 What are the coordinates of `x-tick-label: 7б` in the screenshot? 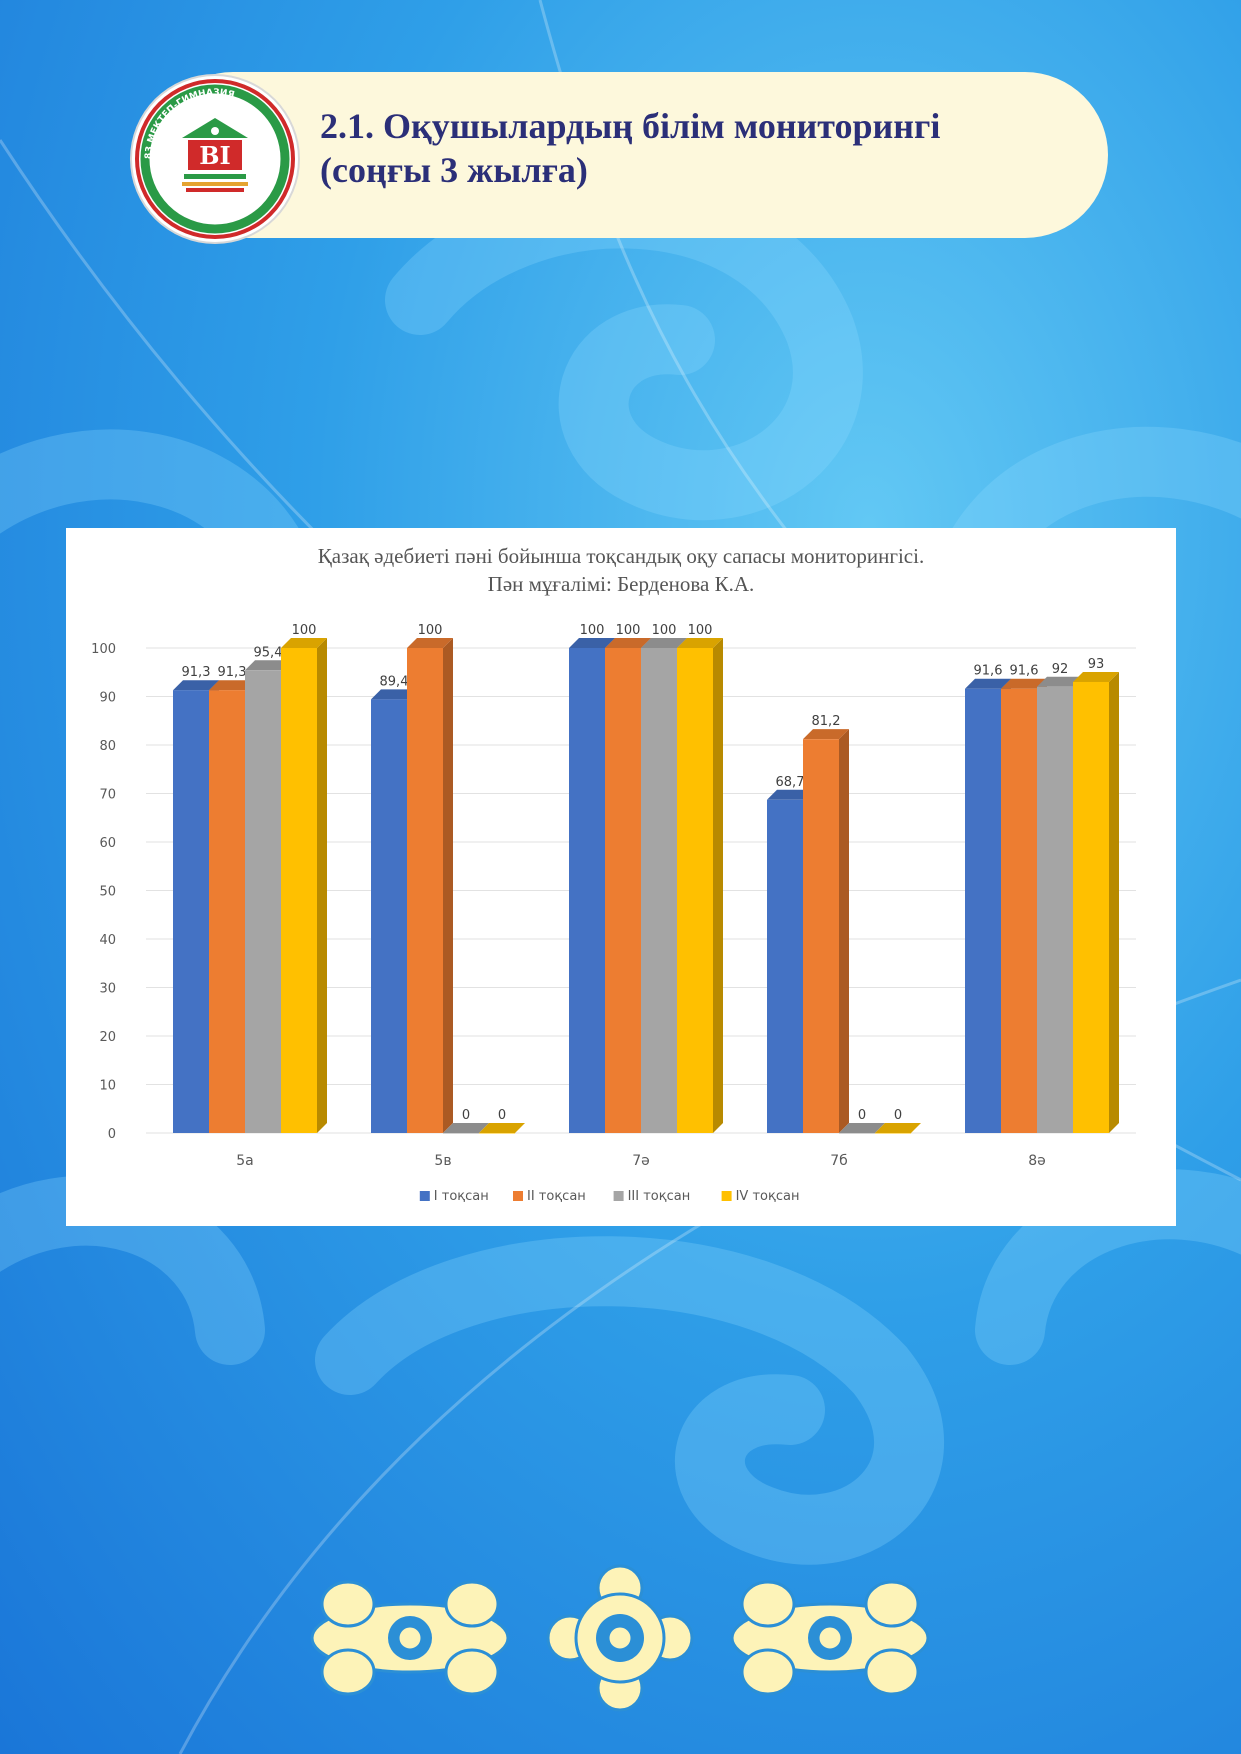 It's located at (839, 1161).